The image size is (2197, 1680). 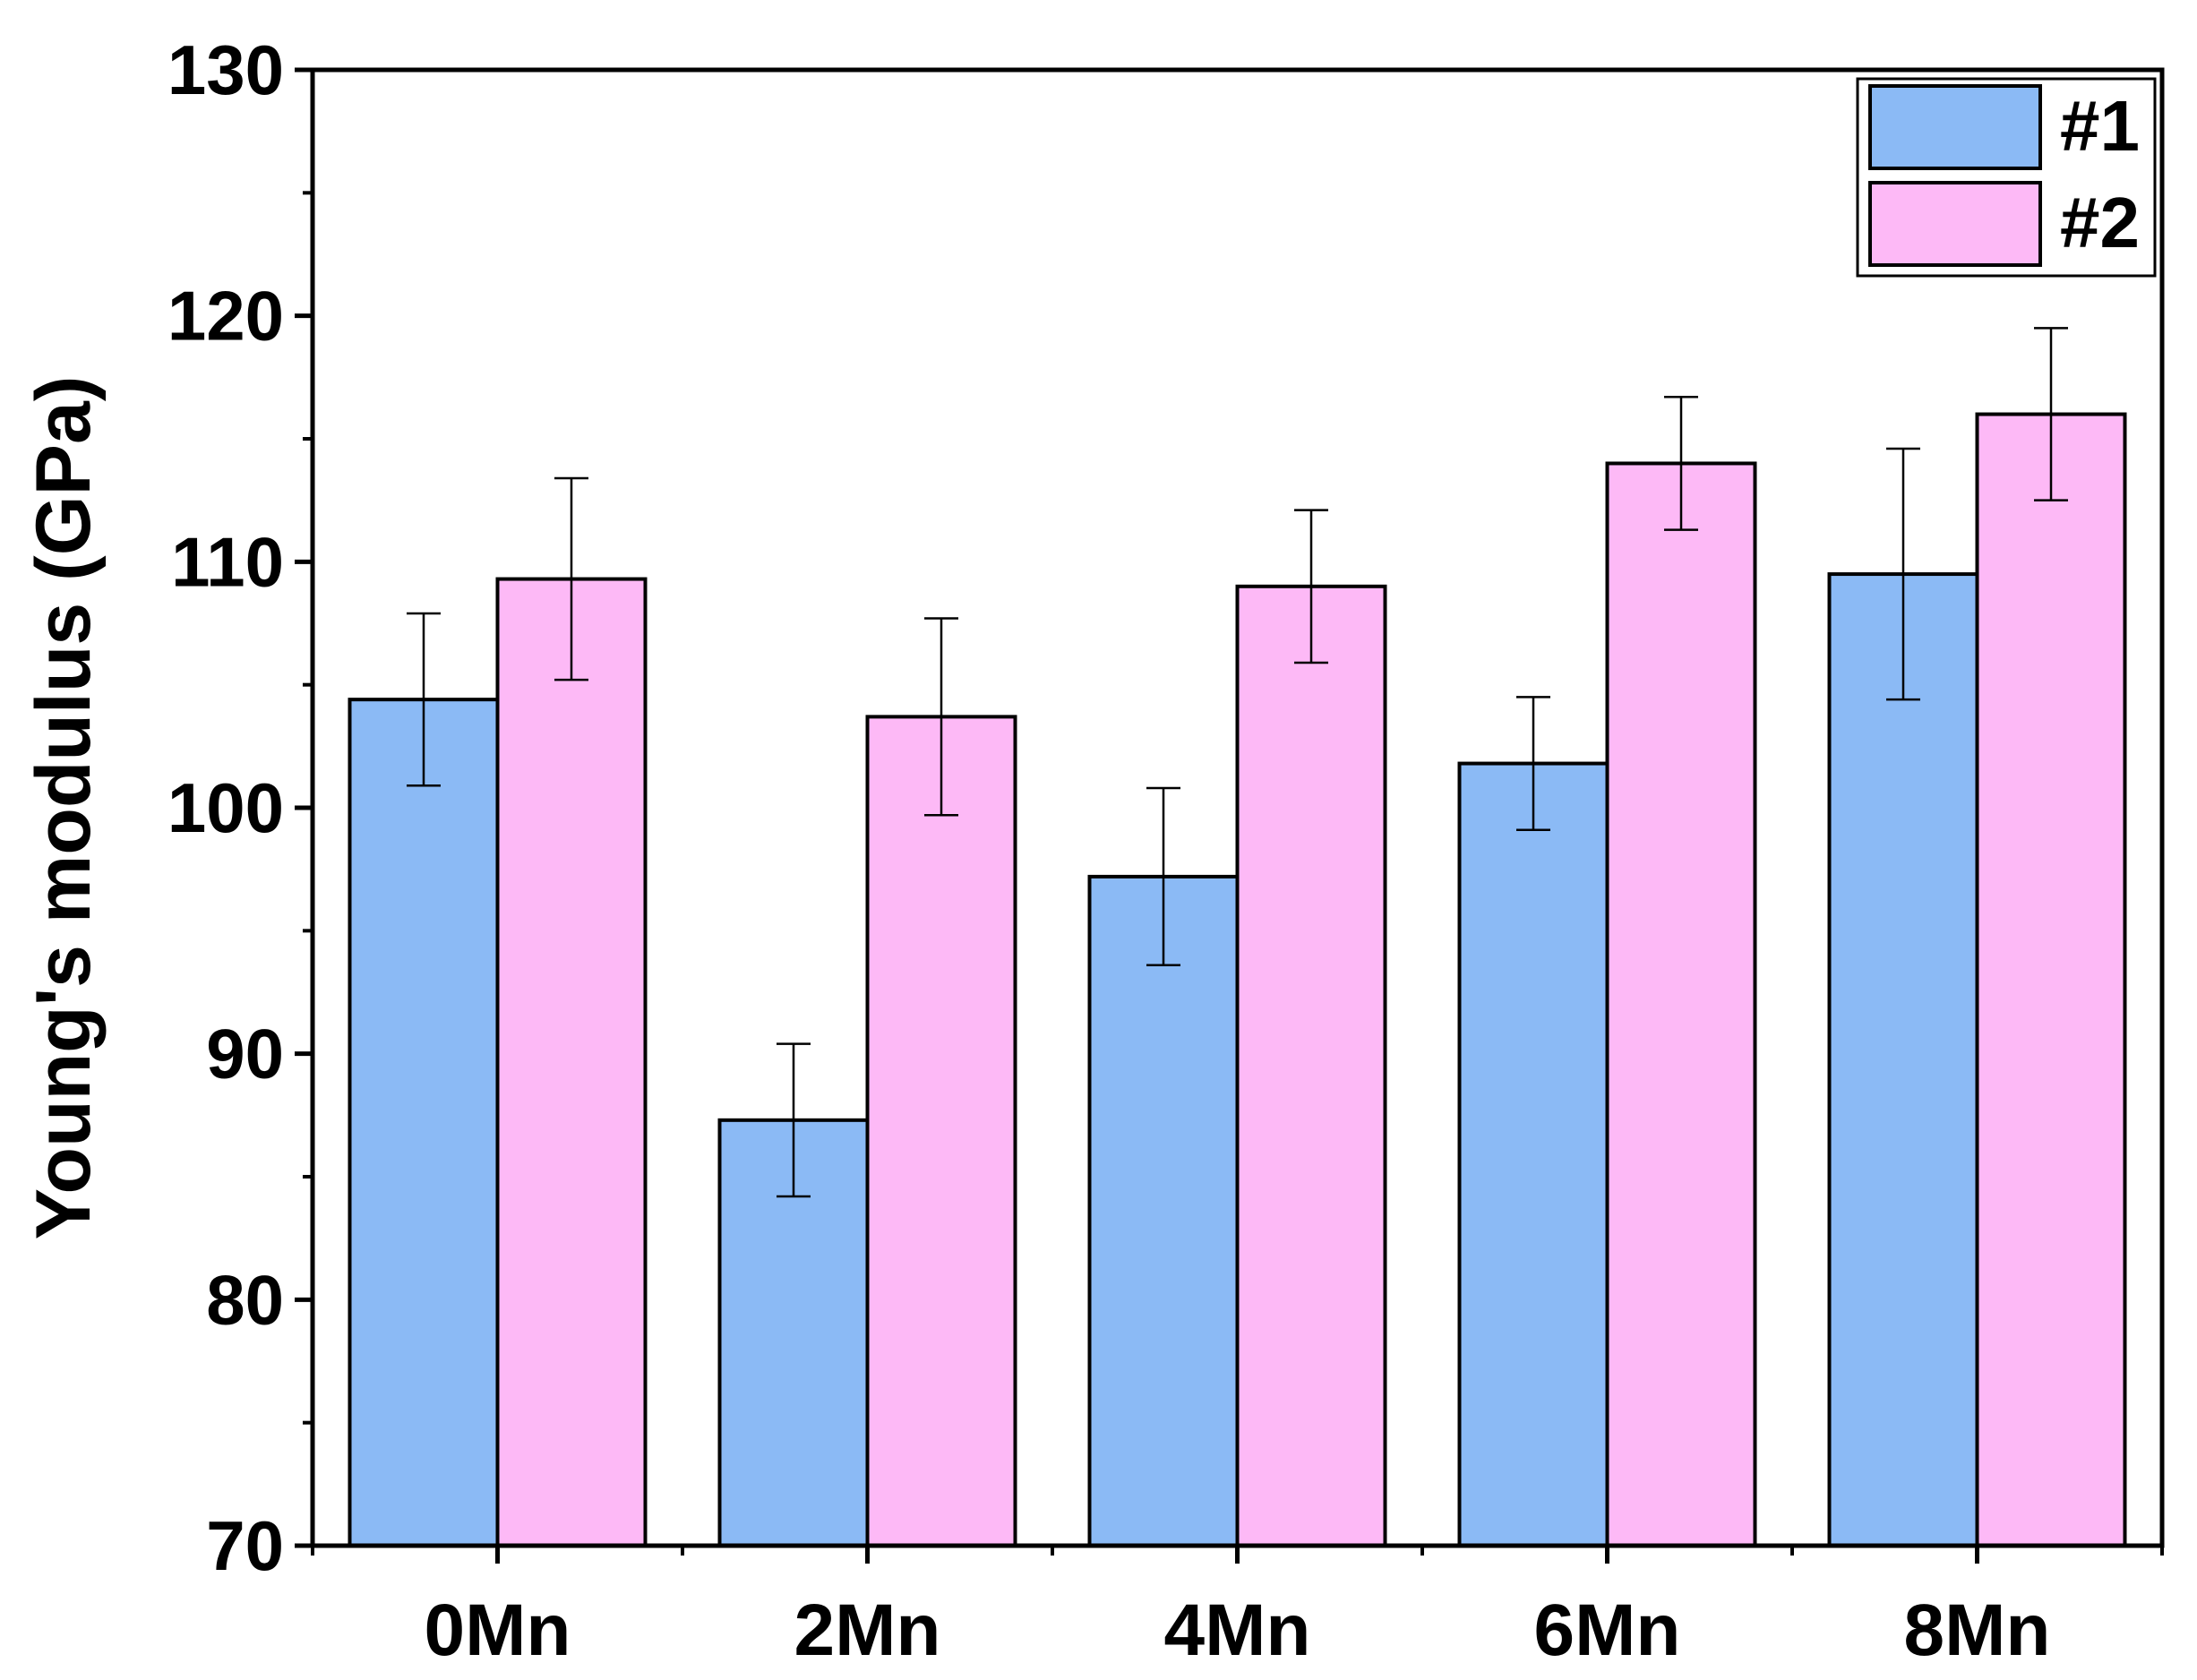 I want to click on x-tick-label-4mn: 4Mn, so click(x=1237, y=1631).